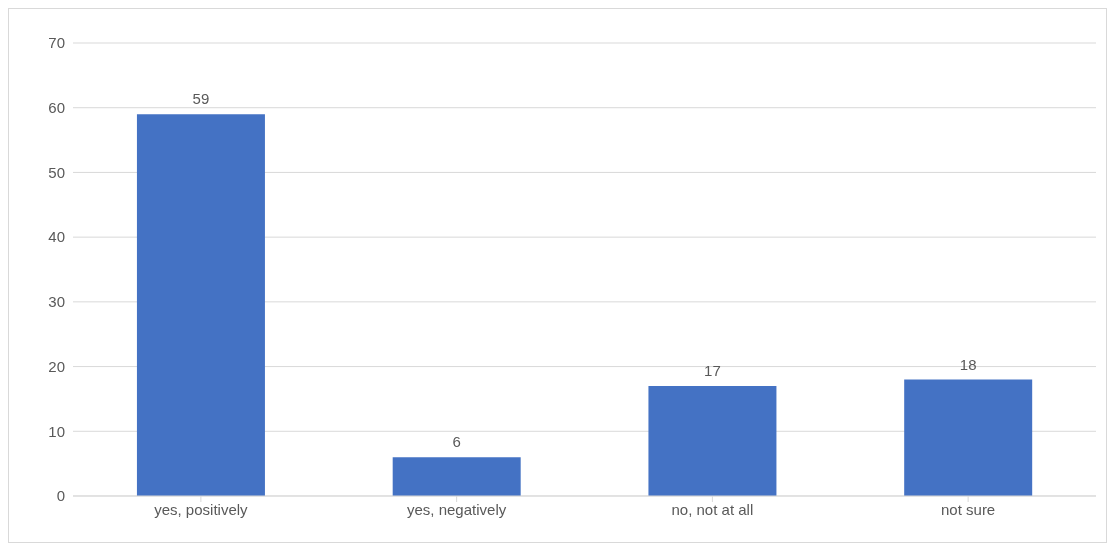 This screenshot has width=1115, height=551. I want to click on y-tick-label: 70, so click(56, 43).